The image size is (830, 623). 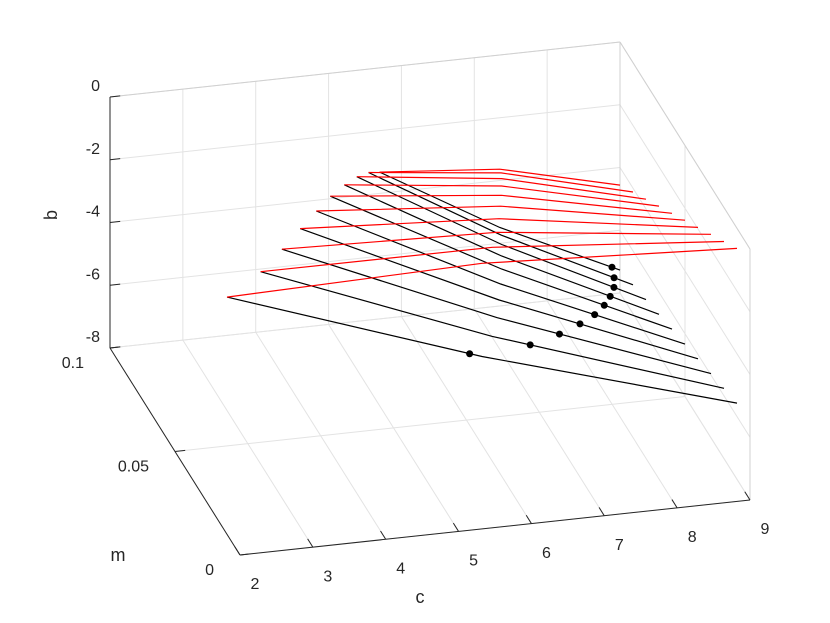 I want to click on x-tick-label: 9, so click(x=765, y=529).